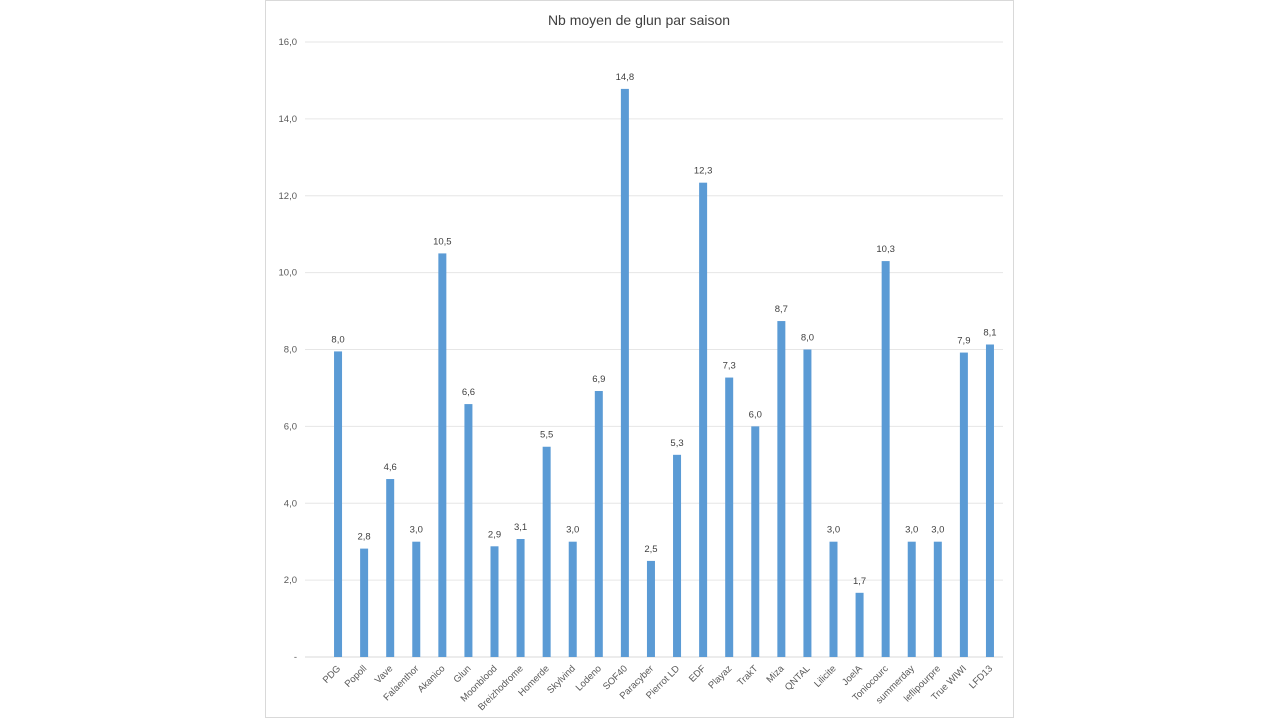 The height and width of the screenshot is (720, 1280). Describe the element at coordinates (755, 414) in the screenshot. I see `data-label: 6,0` at that location.